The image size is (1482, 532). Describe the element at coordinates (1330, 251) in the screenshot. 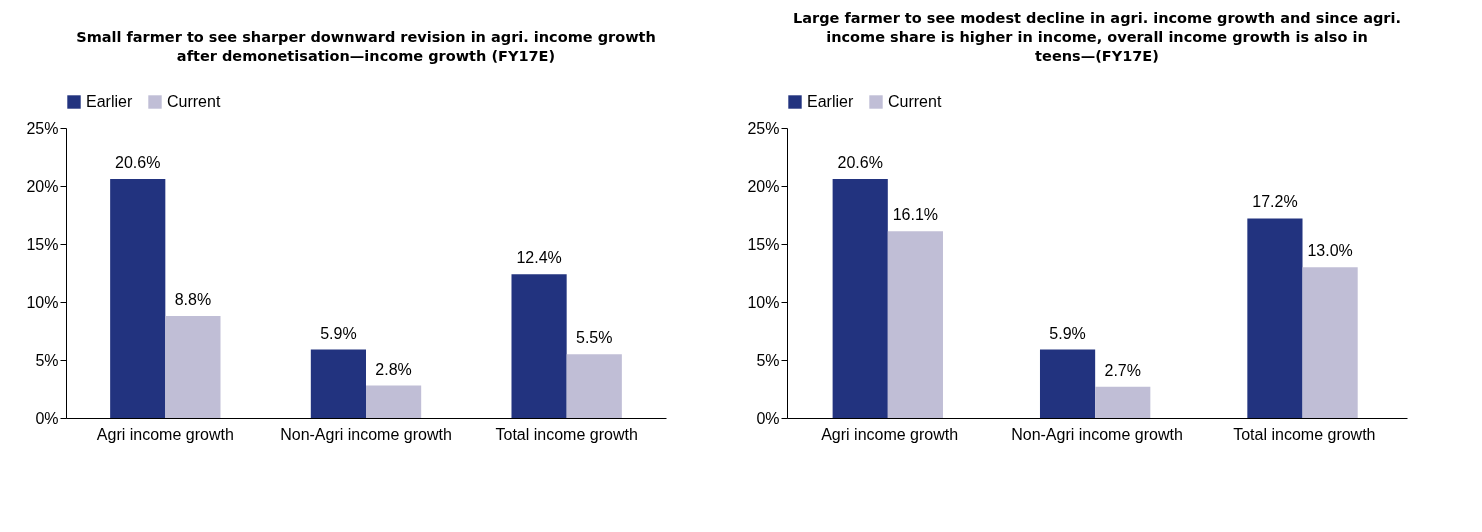

I see `data-label: 13.0%` at that location.